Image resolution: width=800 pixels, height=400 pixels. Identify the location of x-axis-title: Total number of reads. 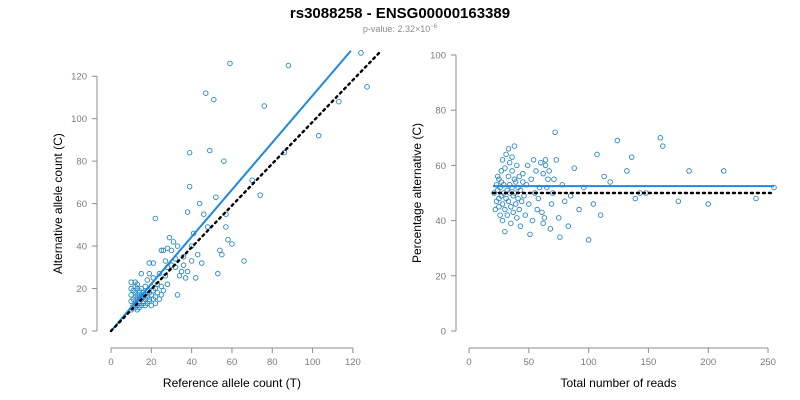
(618, 383).